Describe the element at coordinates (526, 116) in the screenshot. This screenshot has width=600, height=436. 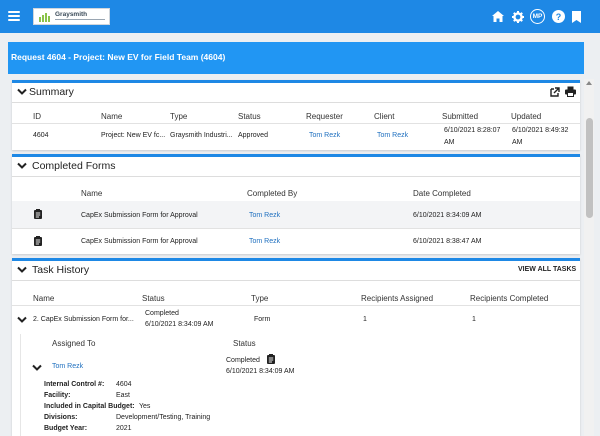
I see `col-updated: Updated` at that location.